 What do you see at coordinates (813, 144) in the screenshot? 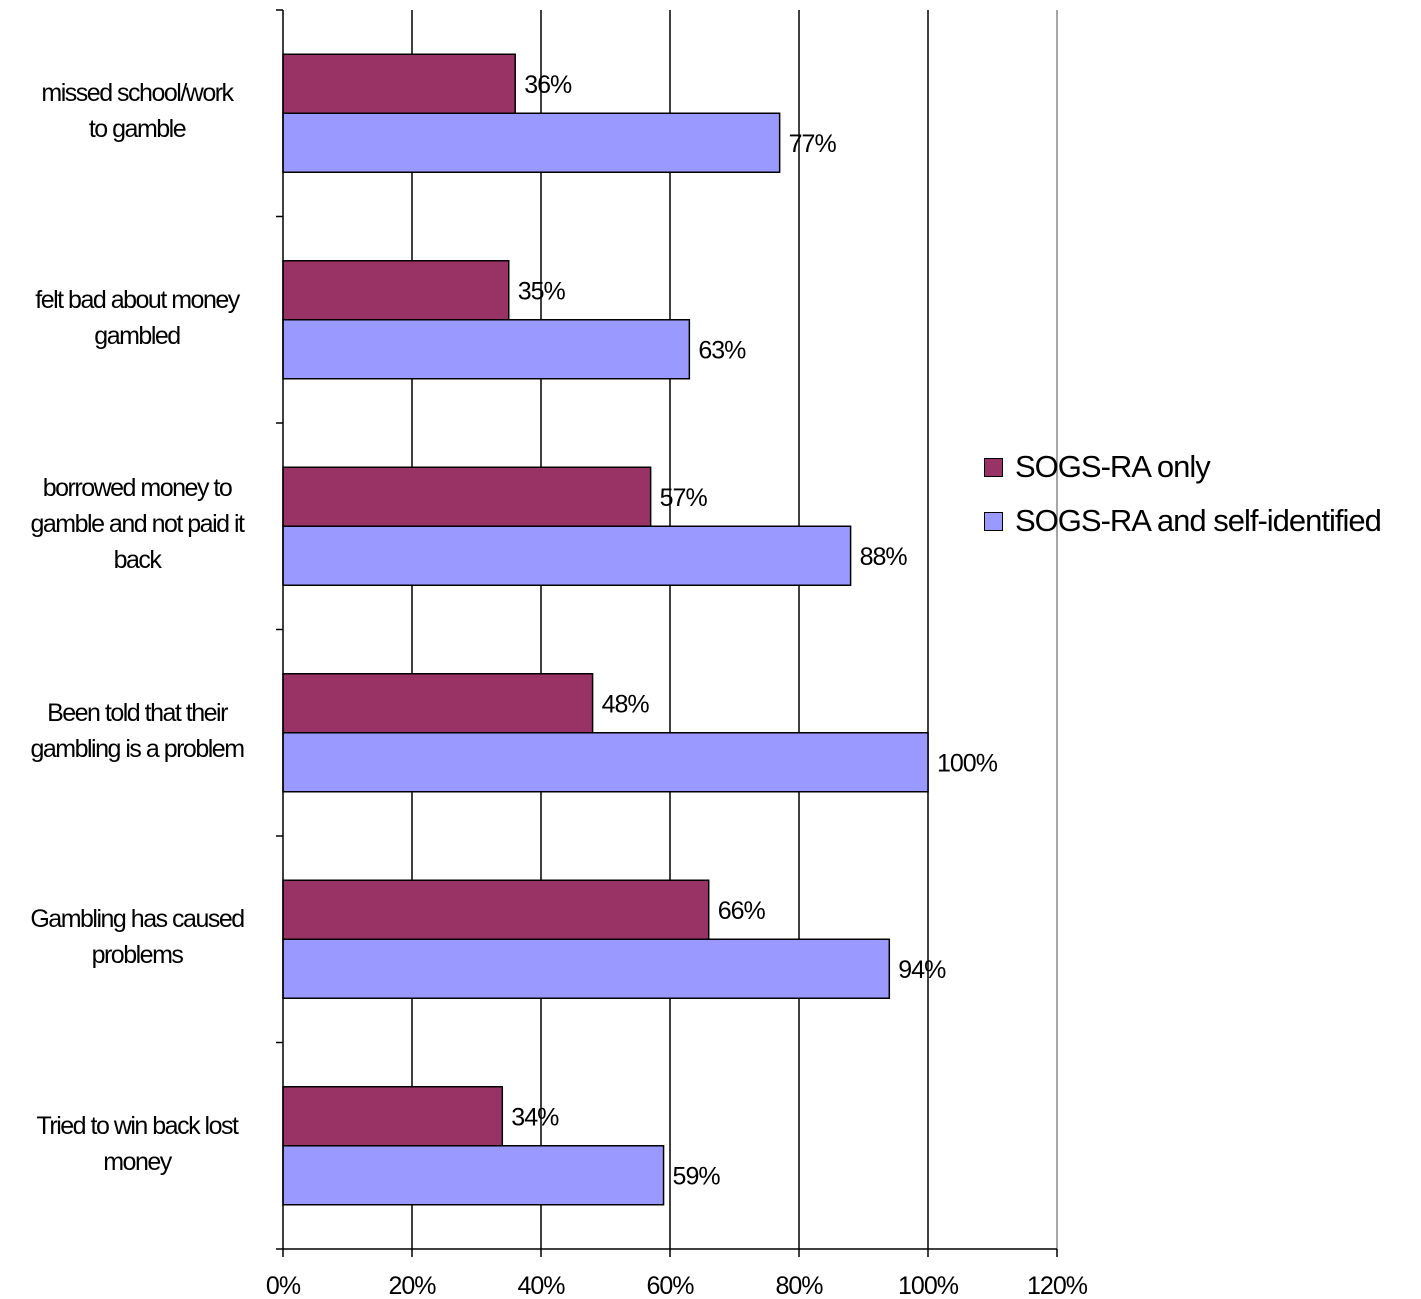
I see `data-label: 77%` at bounding box center [813, 144].